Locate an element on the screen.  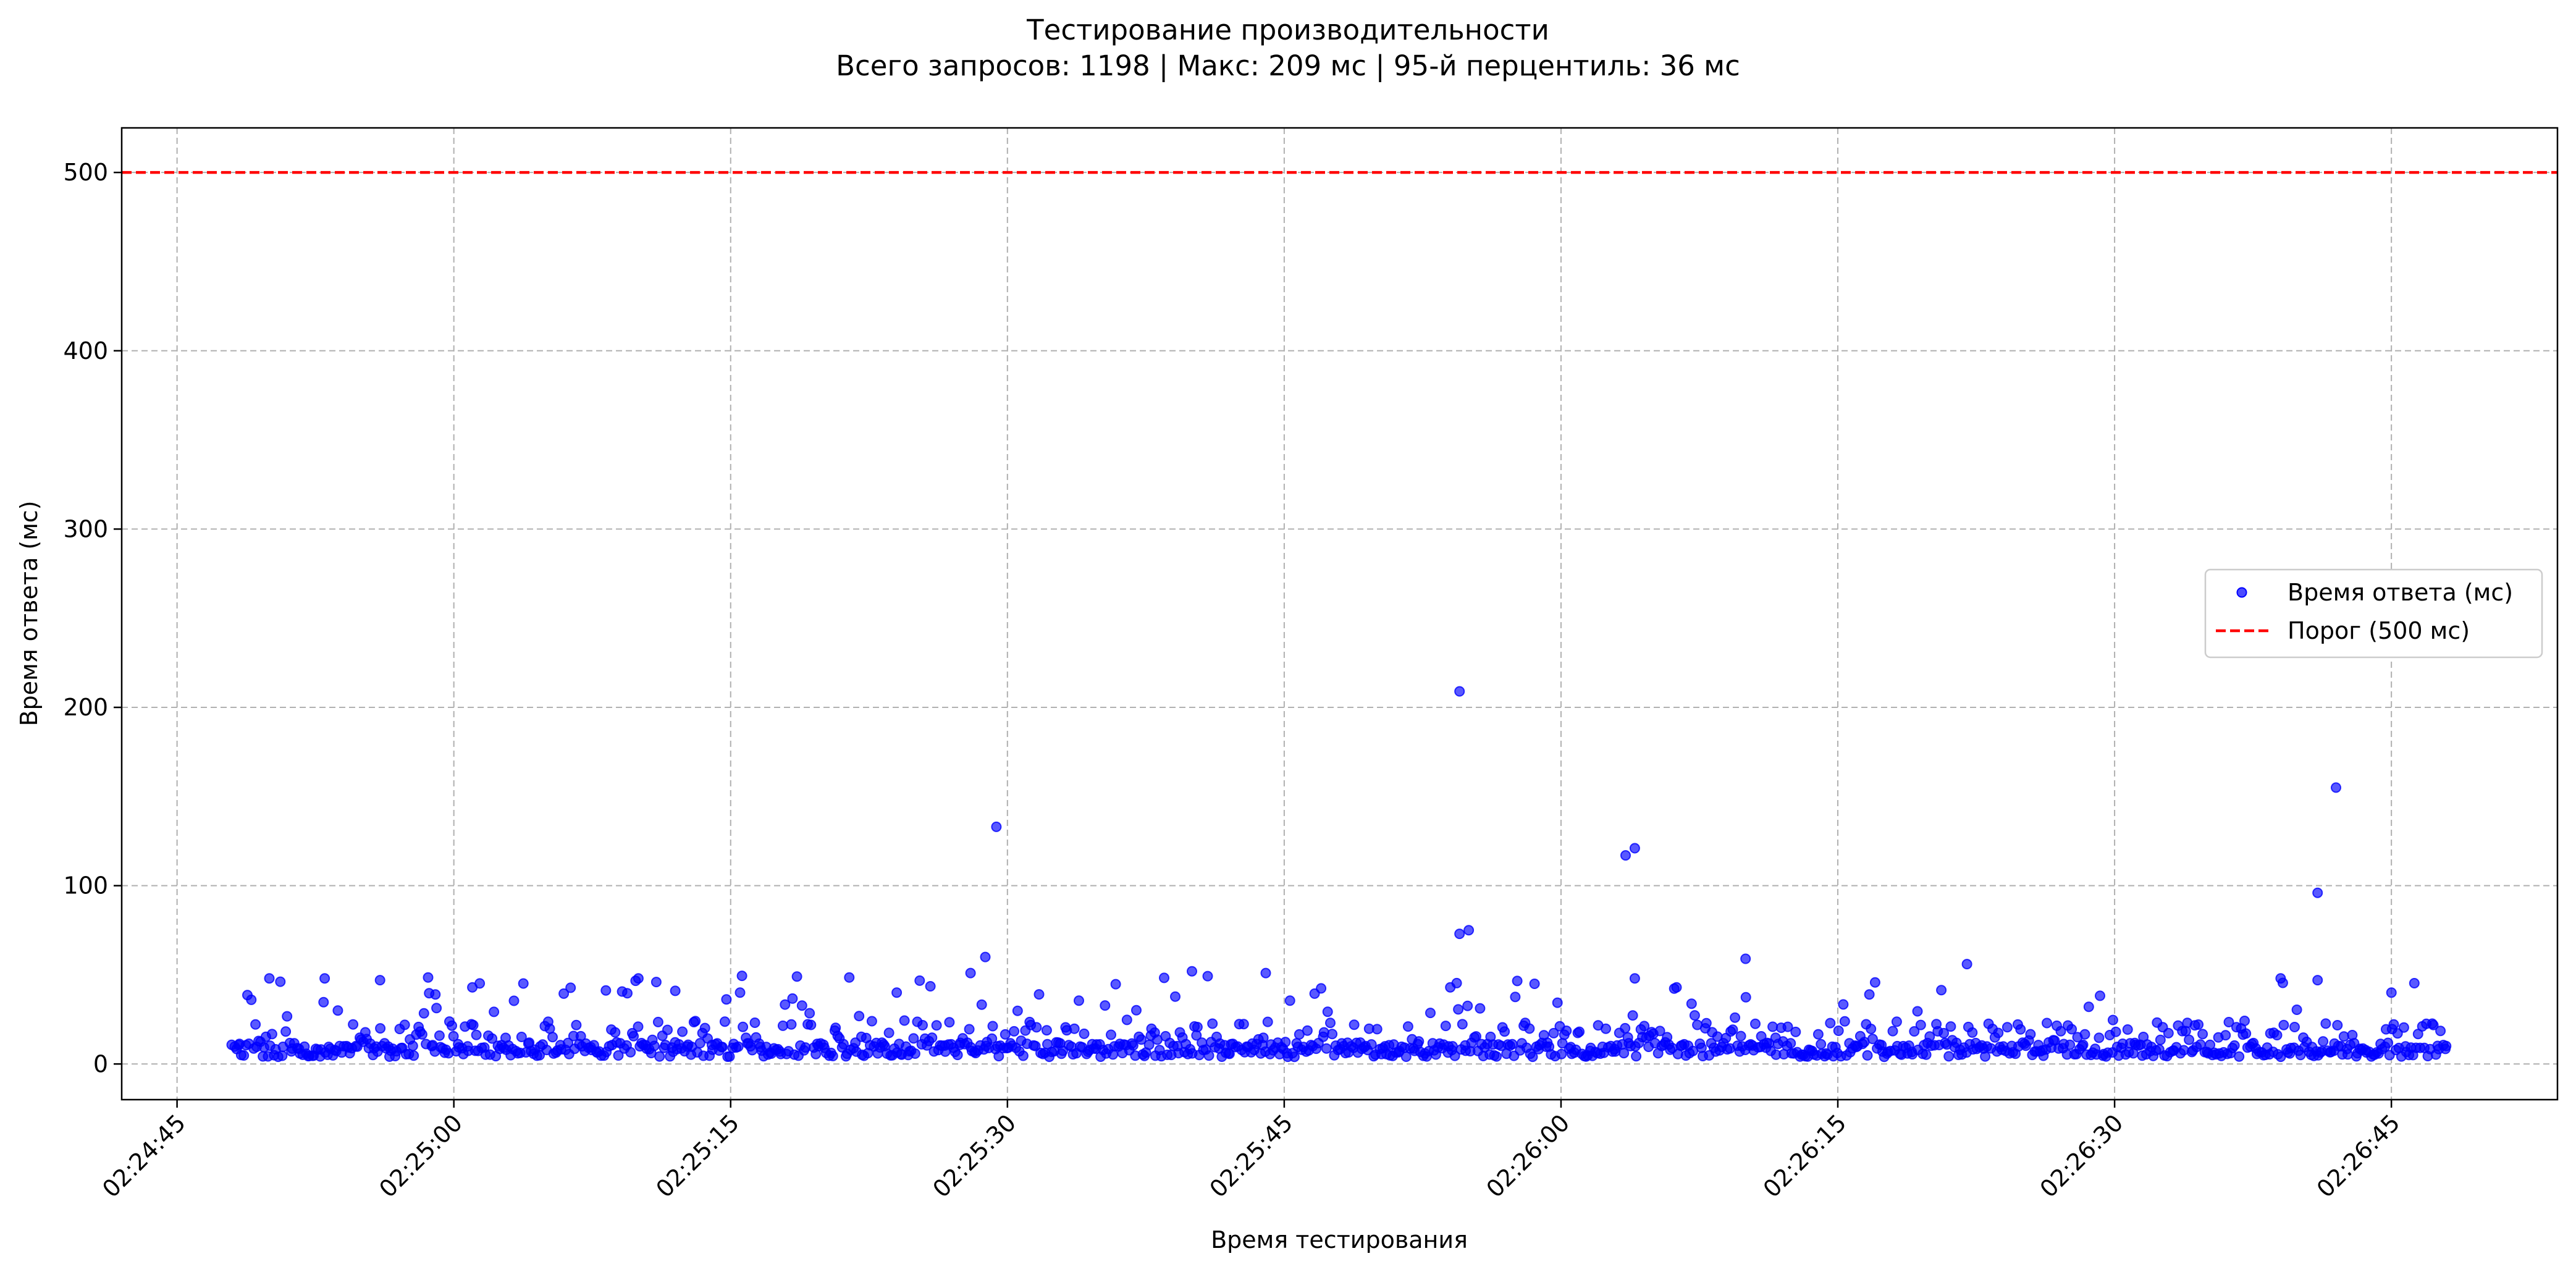
x-tick-label: 02:26:15 is located at coordinates (1805, 1156).